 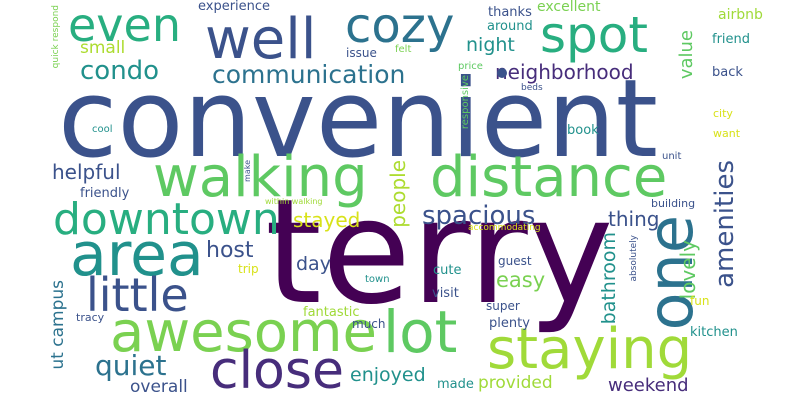 What do you see at coordinates (400, 27) in the screenshot?
I see `word-cozy: cozy` at bounding box center [400, 27].